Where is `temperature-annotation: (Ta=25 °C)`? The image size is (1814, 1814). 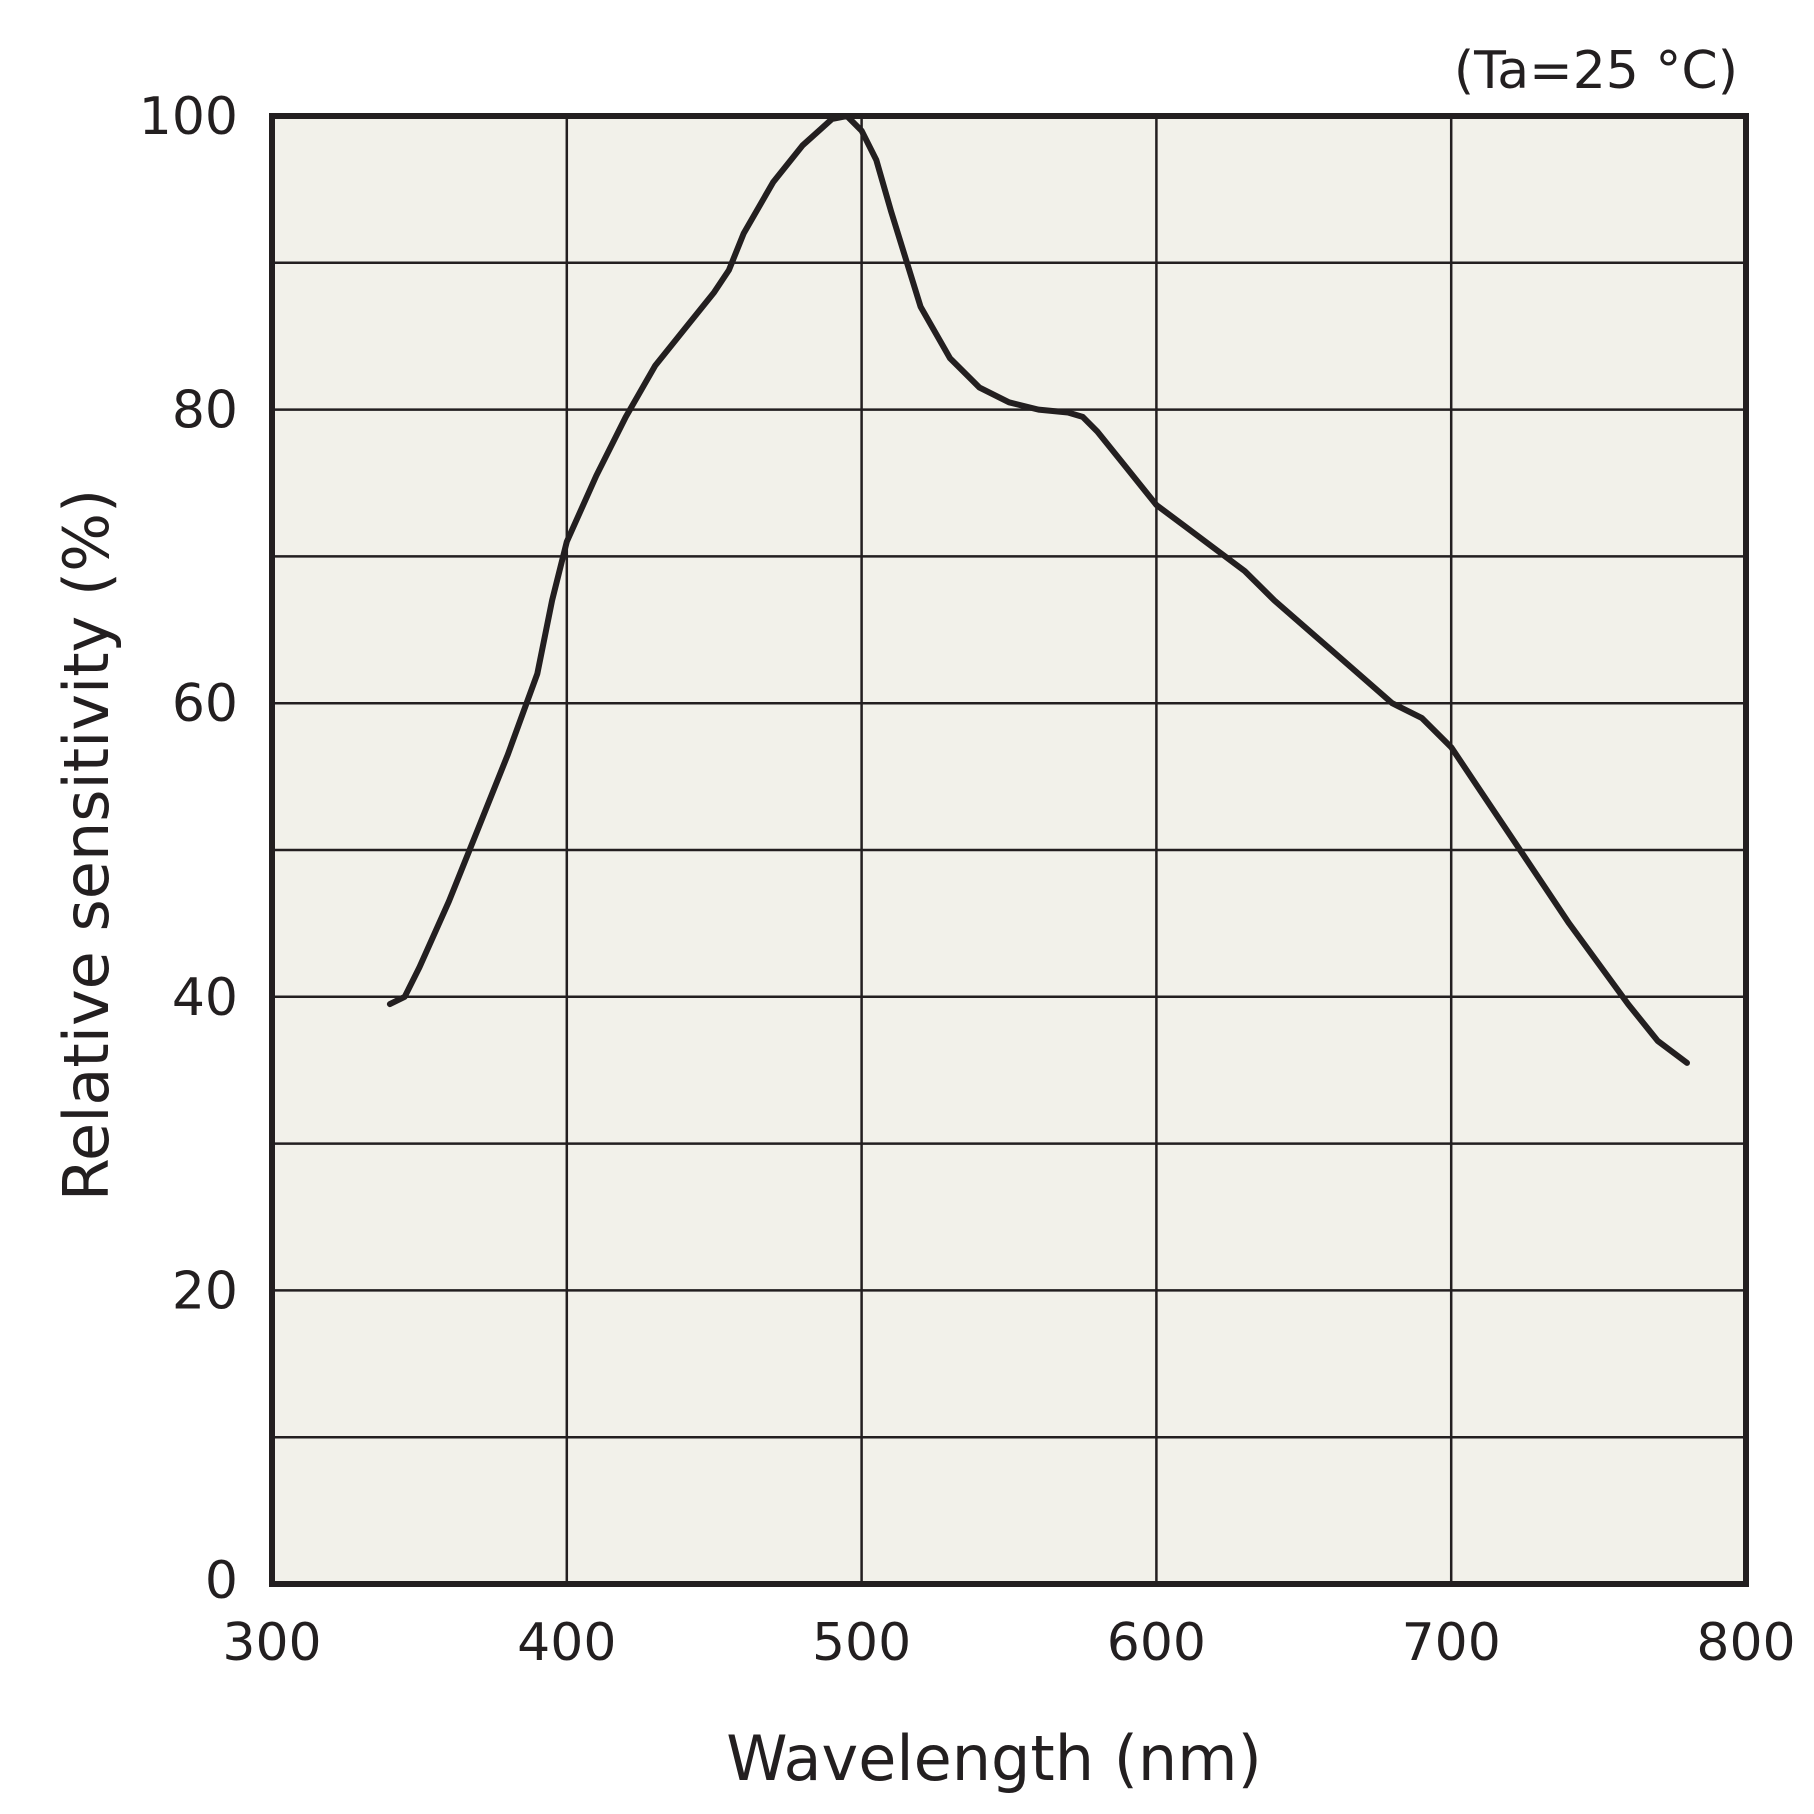
temperature-annotation: (Ta=25 °C) is located at coordinates (1596, 71).